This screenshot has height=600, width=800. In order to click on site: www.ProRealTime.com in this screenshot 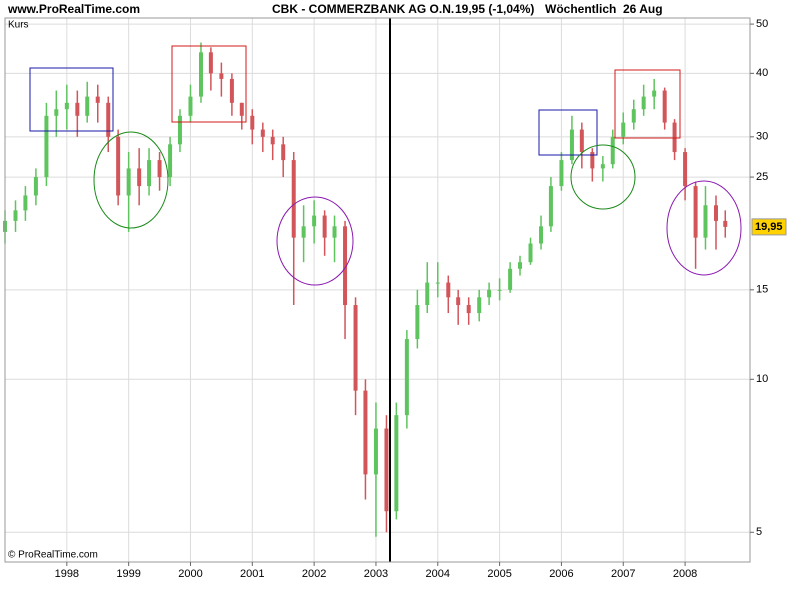, I will do `click(73, 9)`.